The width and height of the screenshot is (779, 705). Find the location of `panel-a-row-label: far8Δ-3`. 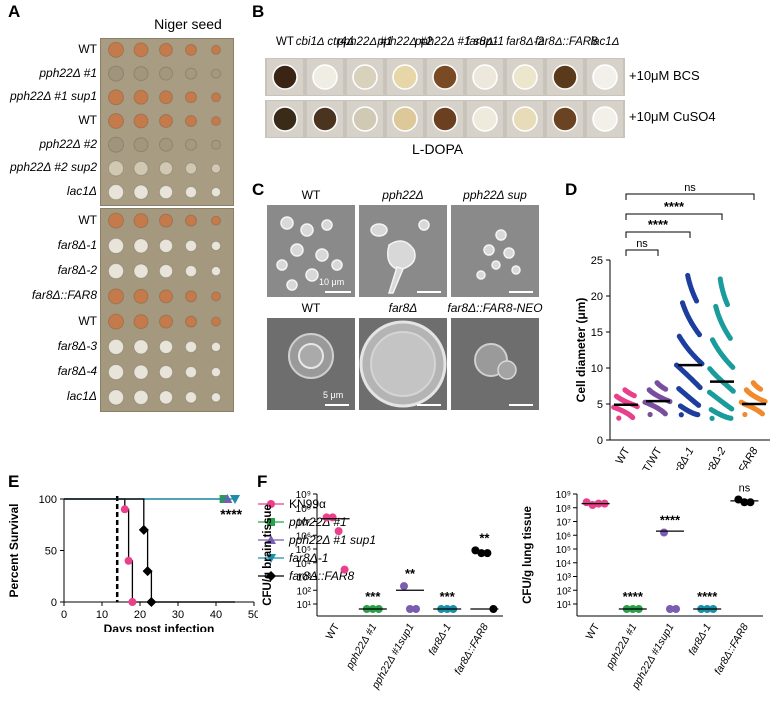

panel-a-row-label: far8Δ-3 is located at coordinates (77, 345).